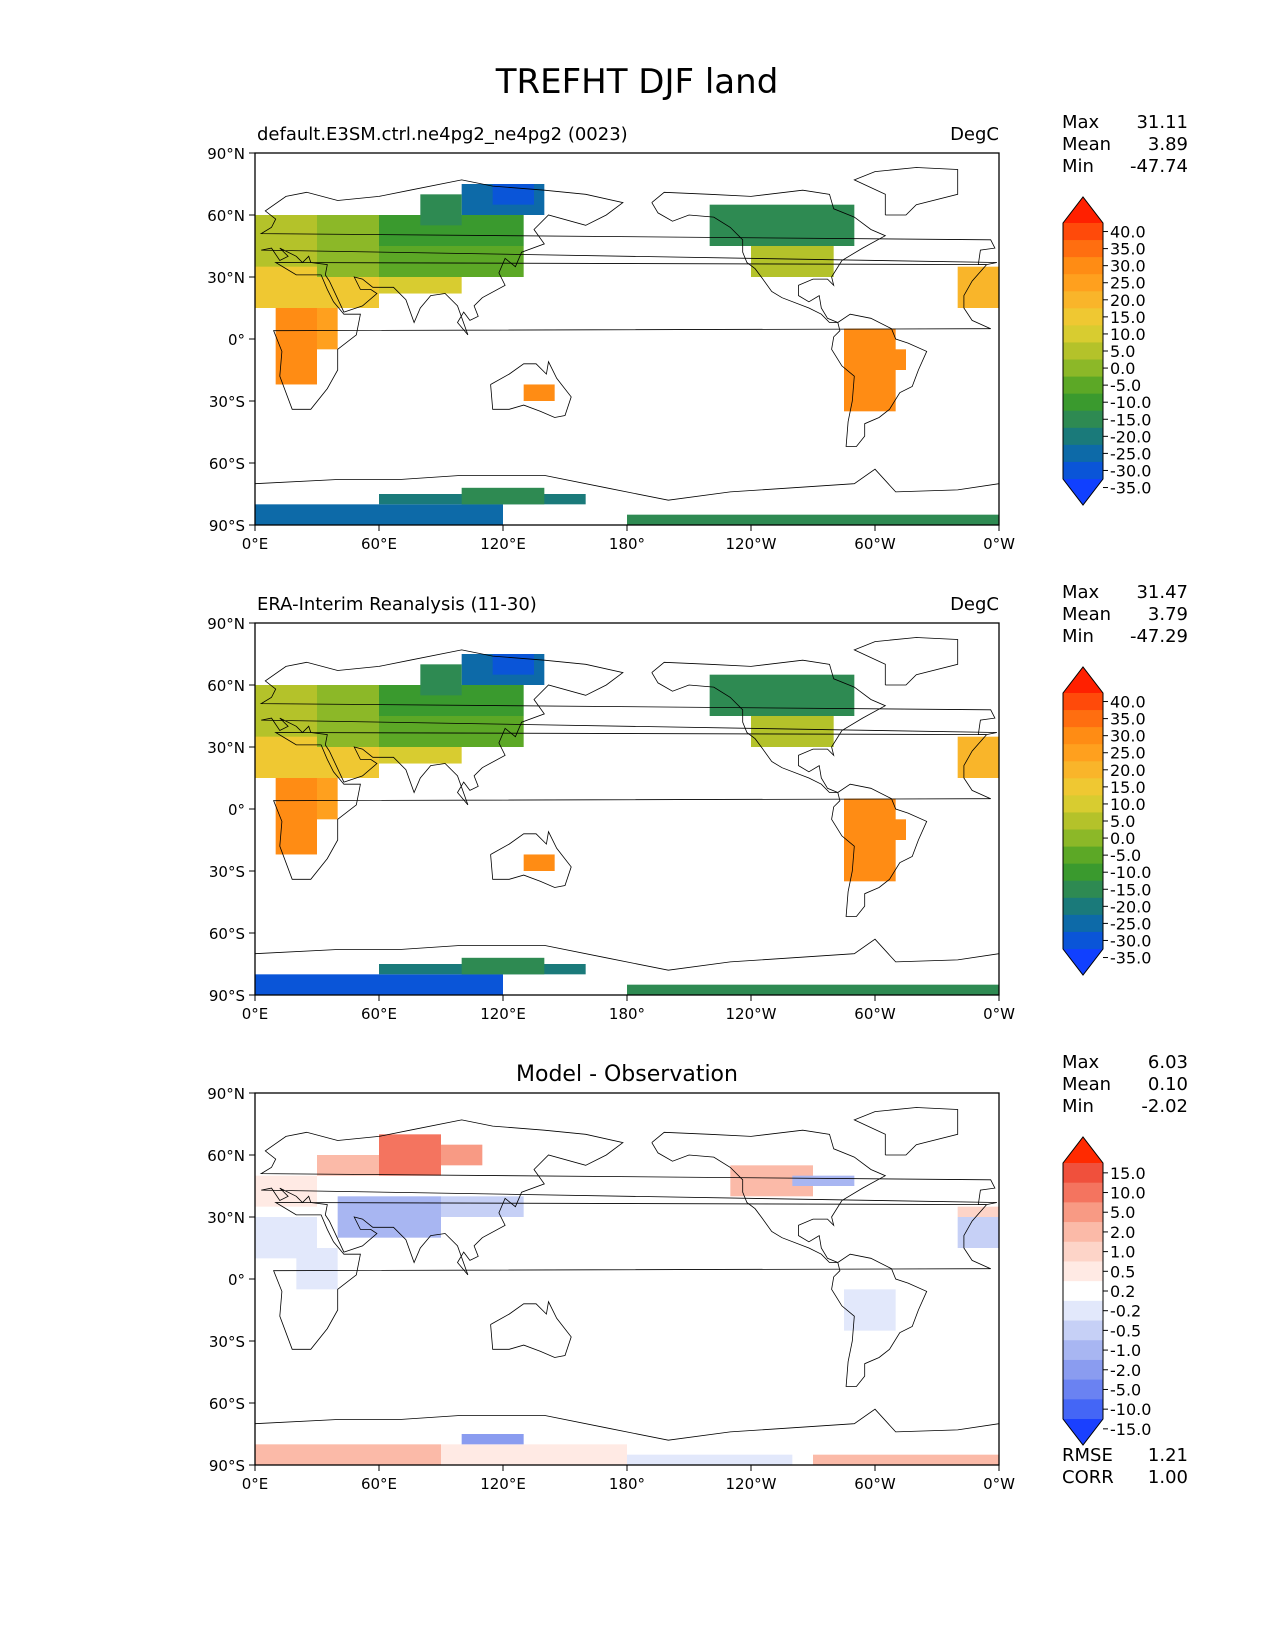 The height and width of the screenshot is (1650, 1275). Describe the element at coordinates (1128, 300) in the screenshot. I see `colorbar-label: 20.0` at that location.